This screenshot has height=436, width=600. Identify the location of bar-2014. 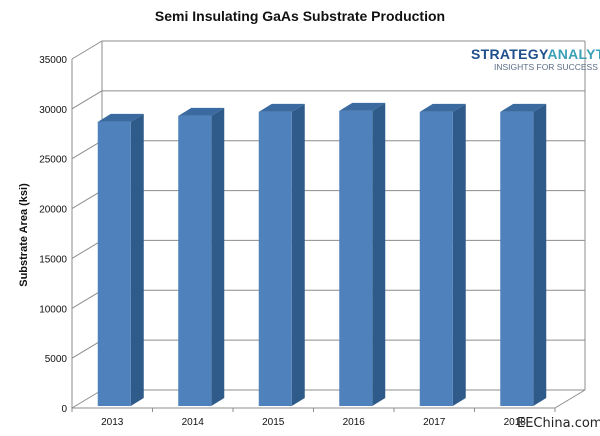
(201, 257).